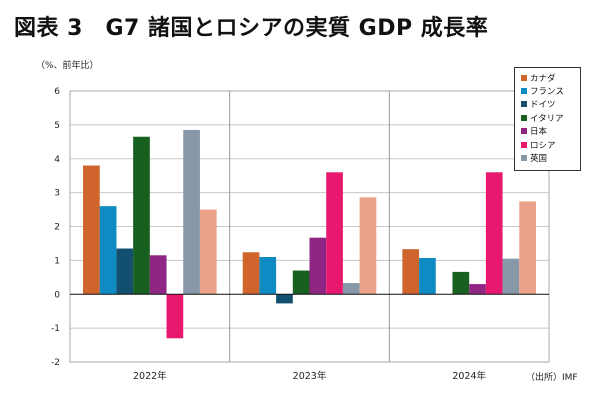 The width and height of the screenshot is (600, 400). Describe the element at coordinates (301, 282) in the screenshot. I see `bar-イタリア-2023年` at that location.